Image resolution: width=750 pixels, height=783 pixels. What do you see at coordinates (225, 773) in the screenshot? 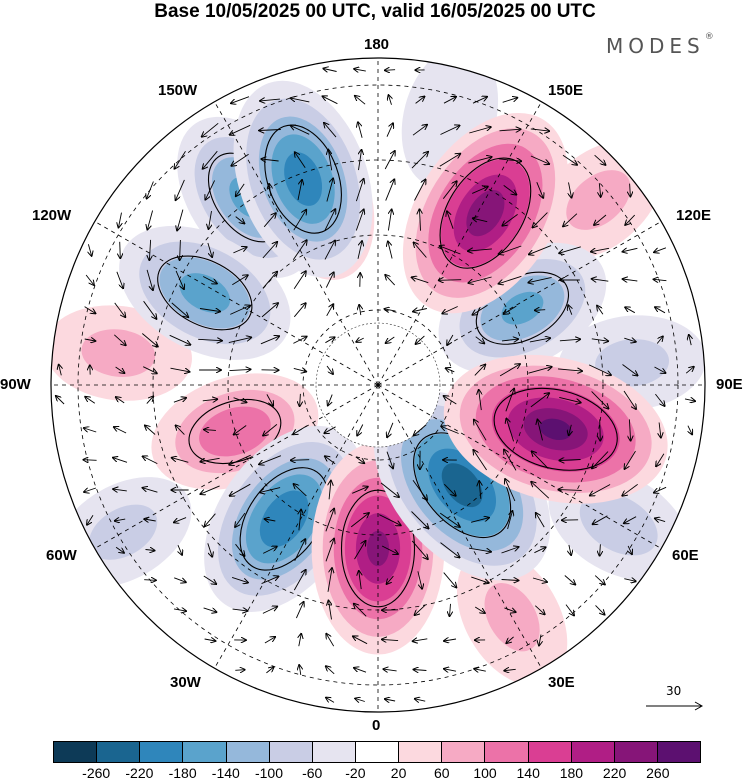
I see `colorbar-tick-label: -140` at bounding box center [225, 773].